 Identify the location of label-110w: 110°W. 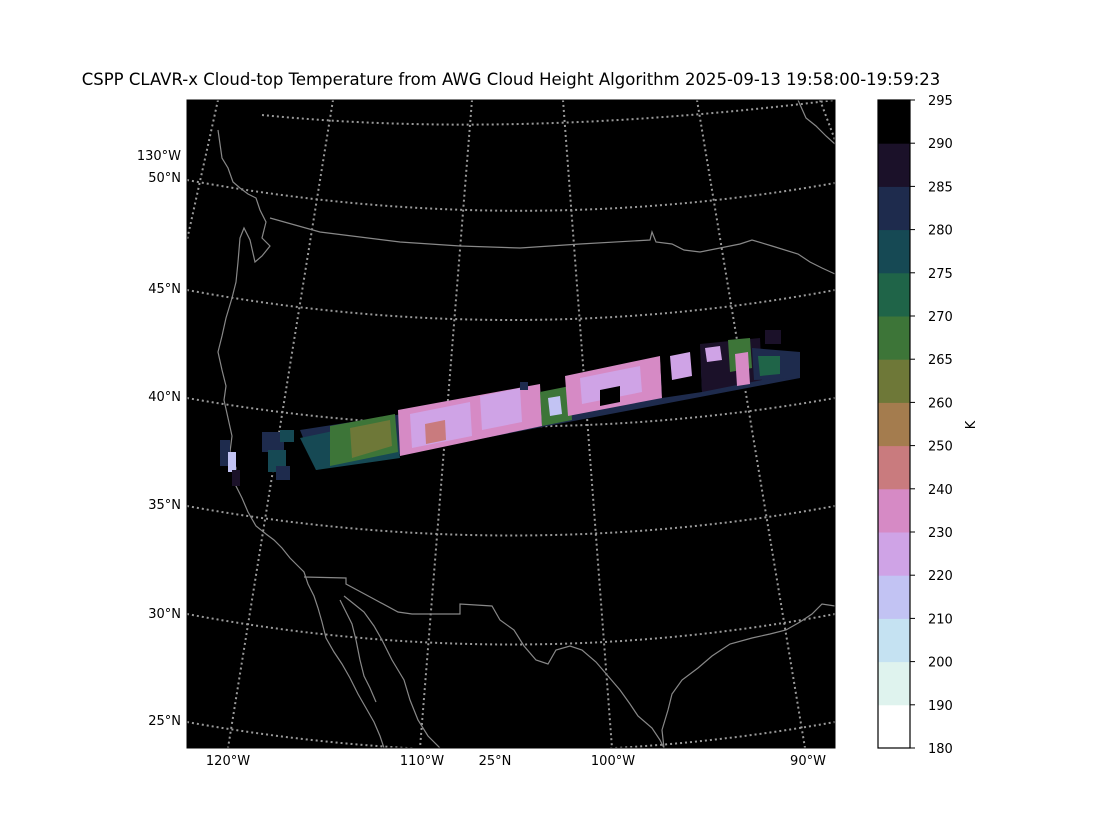
(422, 761).